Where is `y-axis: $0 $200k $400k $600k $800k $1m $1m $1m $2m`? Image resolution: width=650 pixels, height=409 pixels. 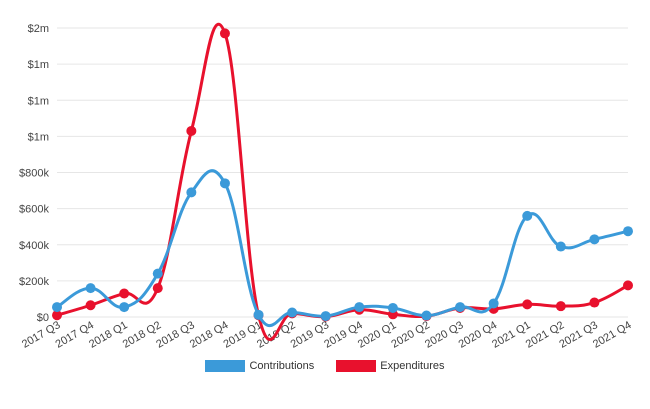
y-axis: $0 $200k $400k $600k $800k $1m $1m $1m $2m is located at coordinates (34, 173).